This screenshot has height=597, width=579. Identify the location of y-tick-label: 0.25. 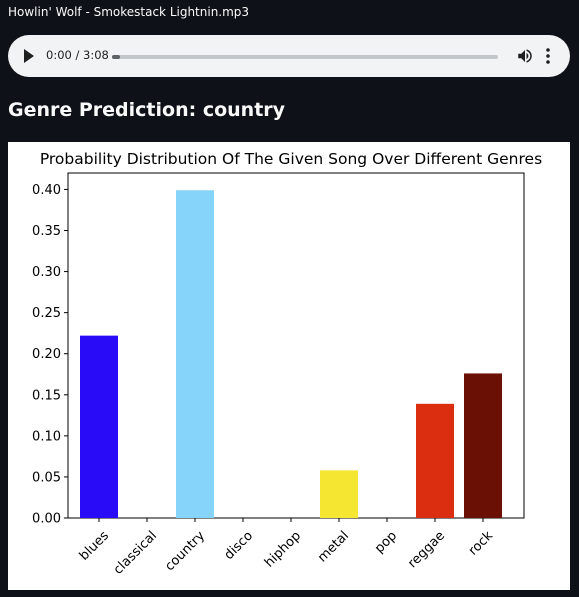
(46, 313).